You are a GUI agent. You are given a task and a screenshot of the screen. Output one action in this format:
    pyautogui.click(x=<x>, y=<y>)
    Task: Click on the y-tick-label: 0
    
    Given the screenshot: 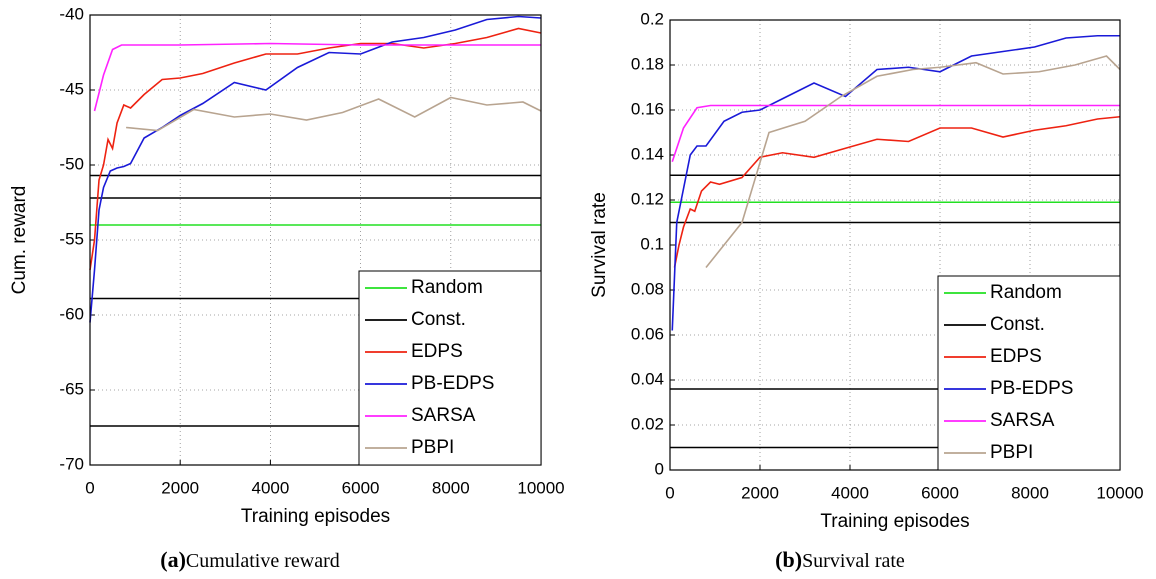 What is the action you would take?
    pyautogui.click(x=659, y=468)
    